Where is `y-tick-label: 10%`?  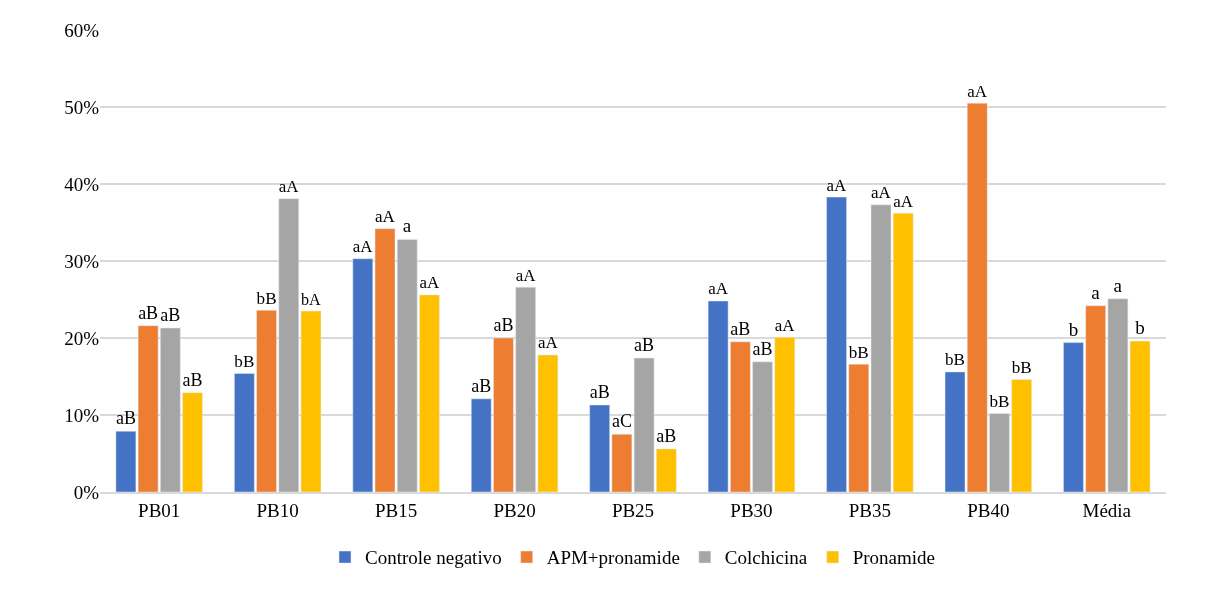
y-tick-label: 10% is located at coordinates (82, 415).